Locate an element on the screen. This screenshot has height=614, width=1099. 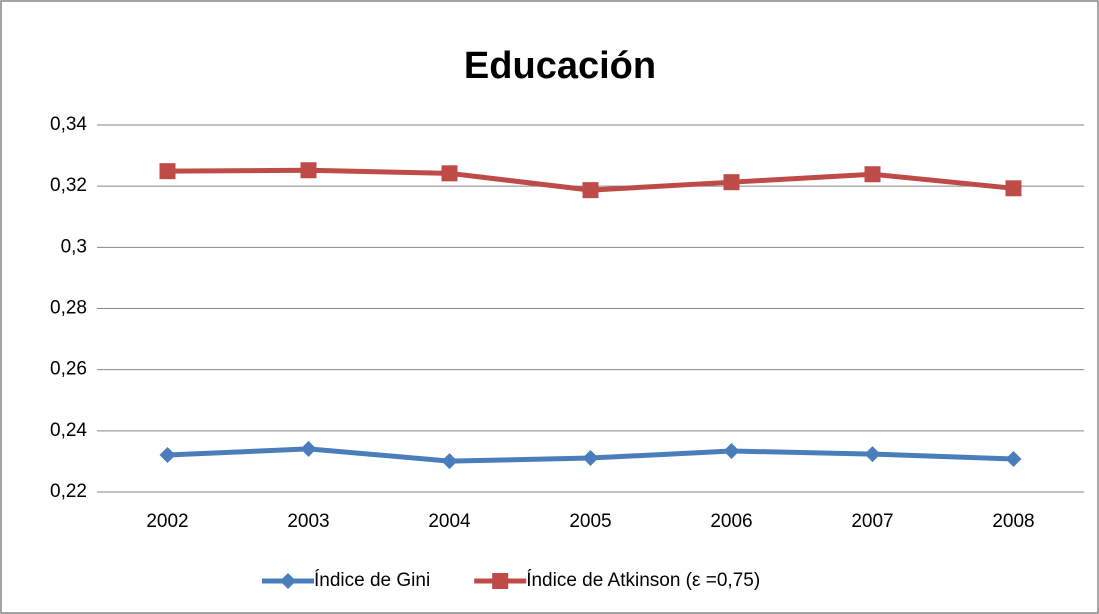
x-tick-label: 2008 is located at coordinates (1013, 521).